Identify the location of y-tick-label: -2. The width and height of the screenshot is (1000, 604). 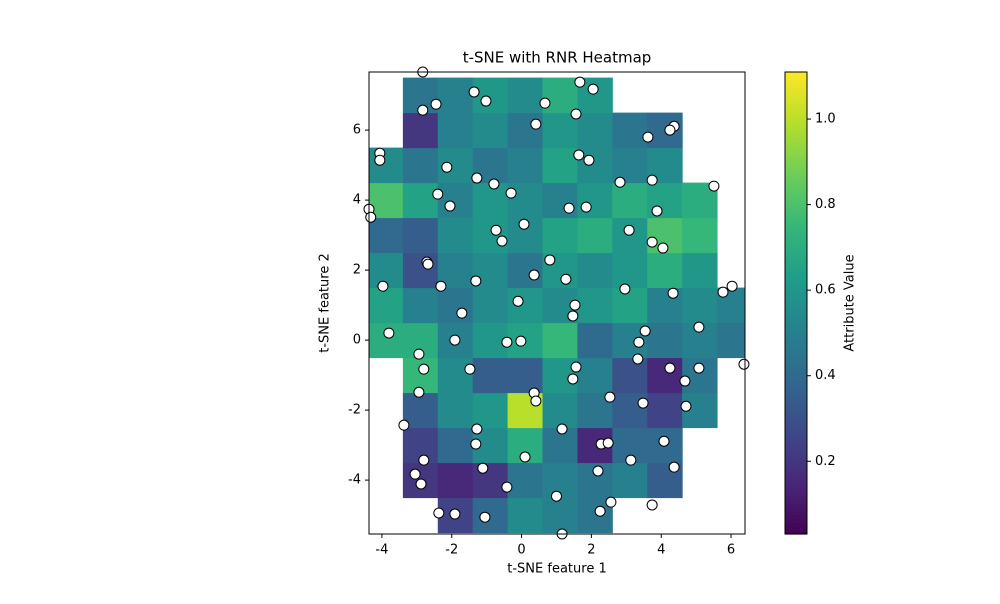
(354, 410).